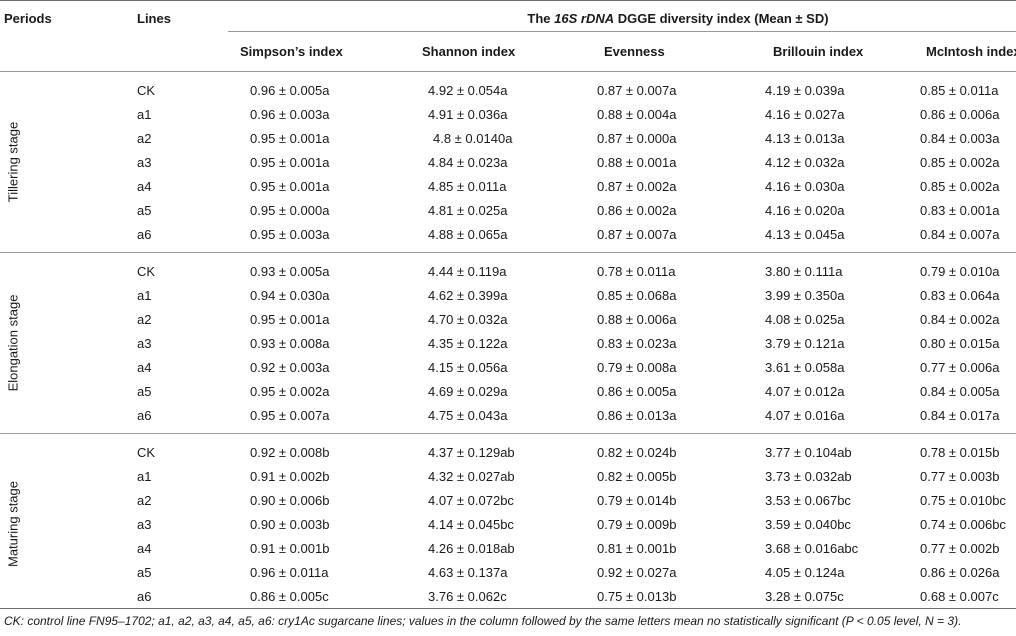  I want to click on evenness-cell: 0.83 ± 0.023a, so click(637, 343).